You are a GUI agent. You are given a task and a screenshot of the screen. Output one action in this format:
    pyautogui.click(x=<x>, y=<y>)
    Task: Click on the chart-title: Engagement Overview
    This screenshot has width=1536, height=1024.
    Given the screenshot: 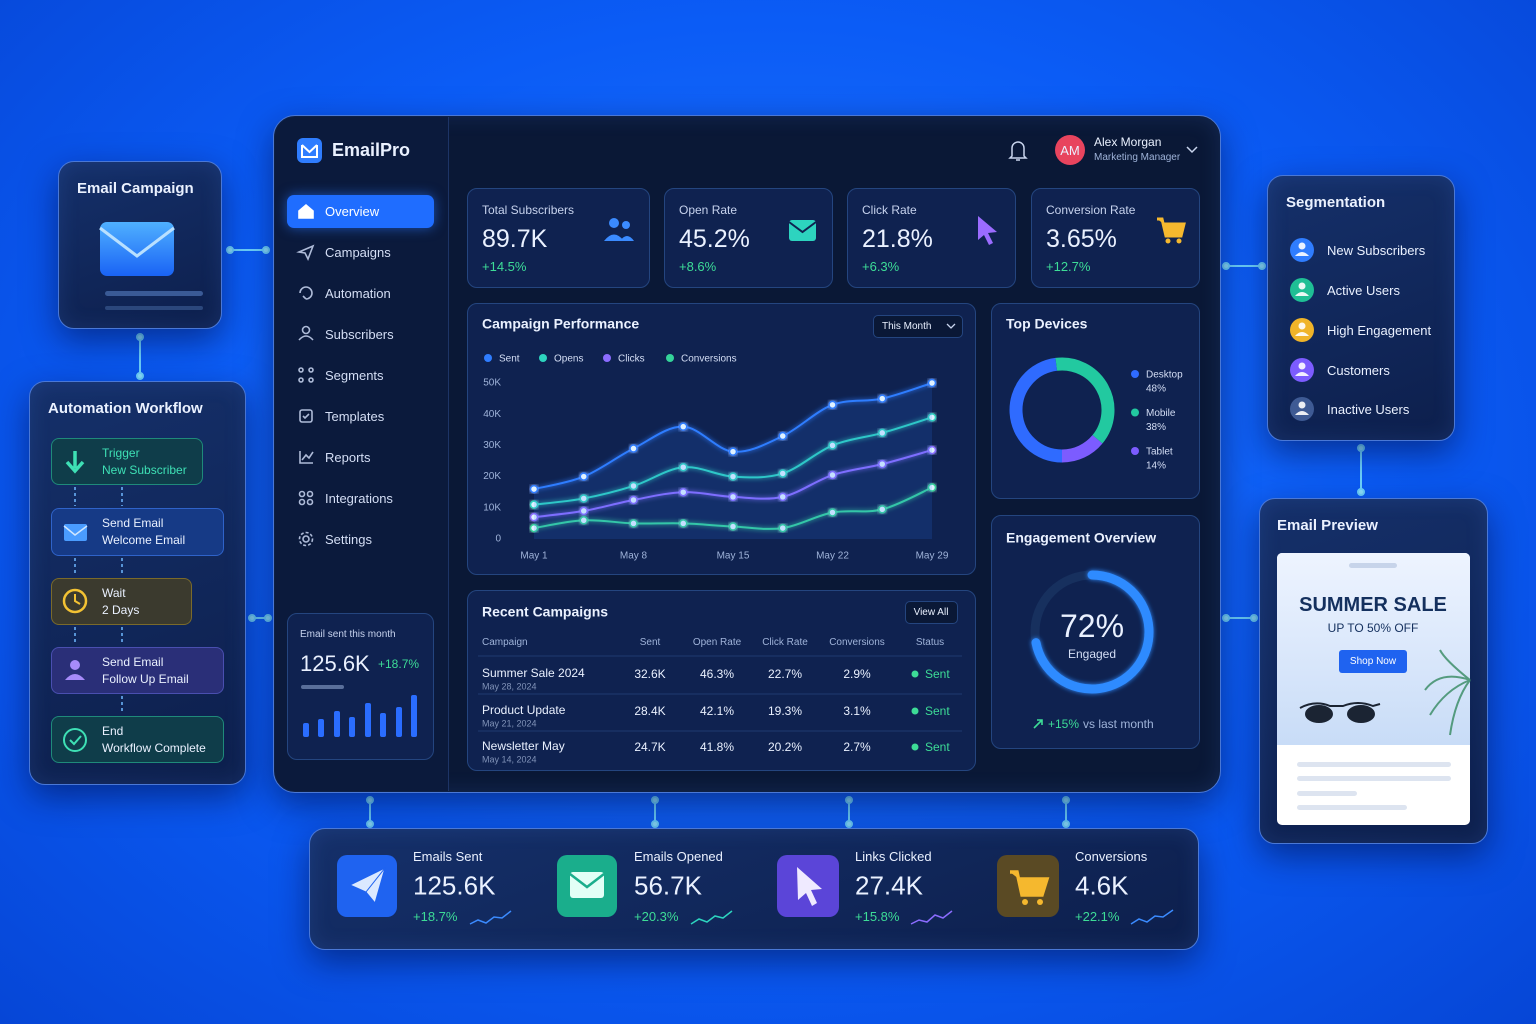 What is the action you would take?
    pyautogui.click(x=1081, y=537)
    